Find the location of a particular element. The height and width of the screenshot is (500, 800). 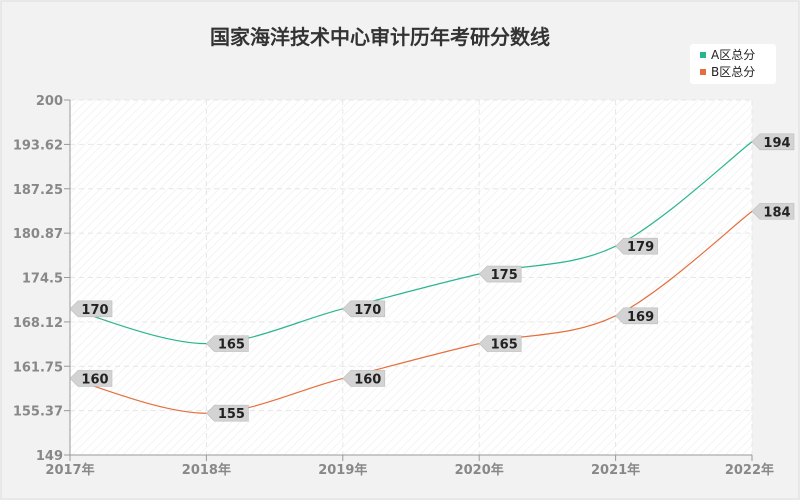

legend-box is located at coordinates (733, 64).